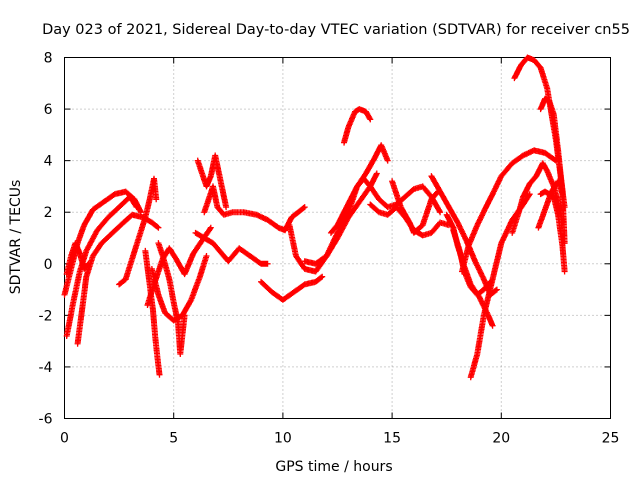 This screenshot has width=640, height=480. What do you see at coordinates (48, 162) in the screenshot?
I see `y-tick-label: 4` at bounding box center [48, 162].